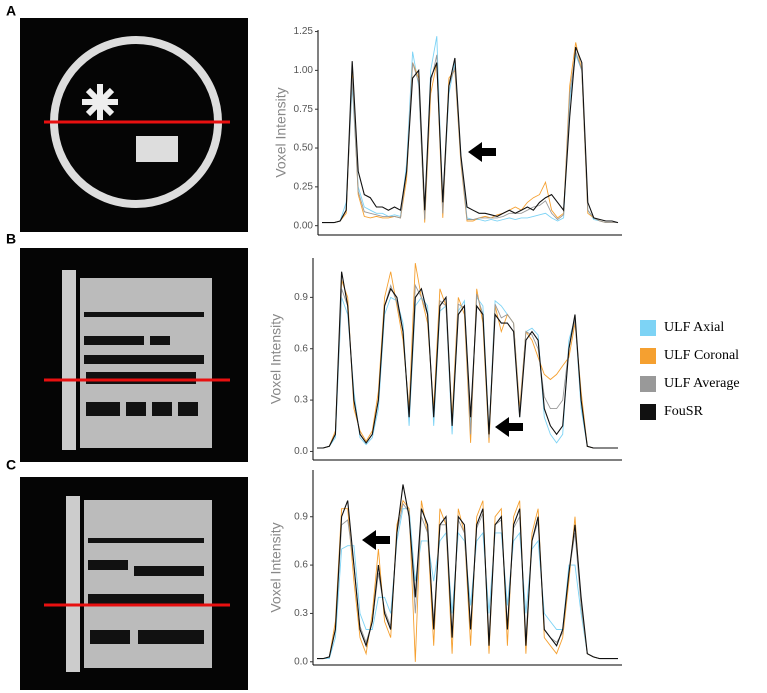  Describe the element at coordinates (684, 411) in the screenshot. I see `legend-label: FouSR` at that location.